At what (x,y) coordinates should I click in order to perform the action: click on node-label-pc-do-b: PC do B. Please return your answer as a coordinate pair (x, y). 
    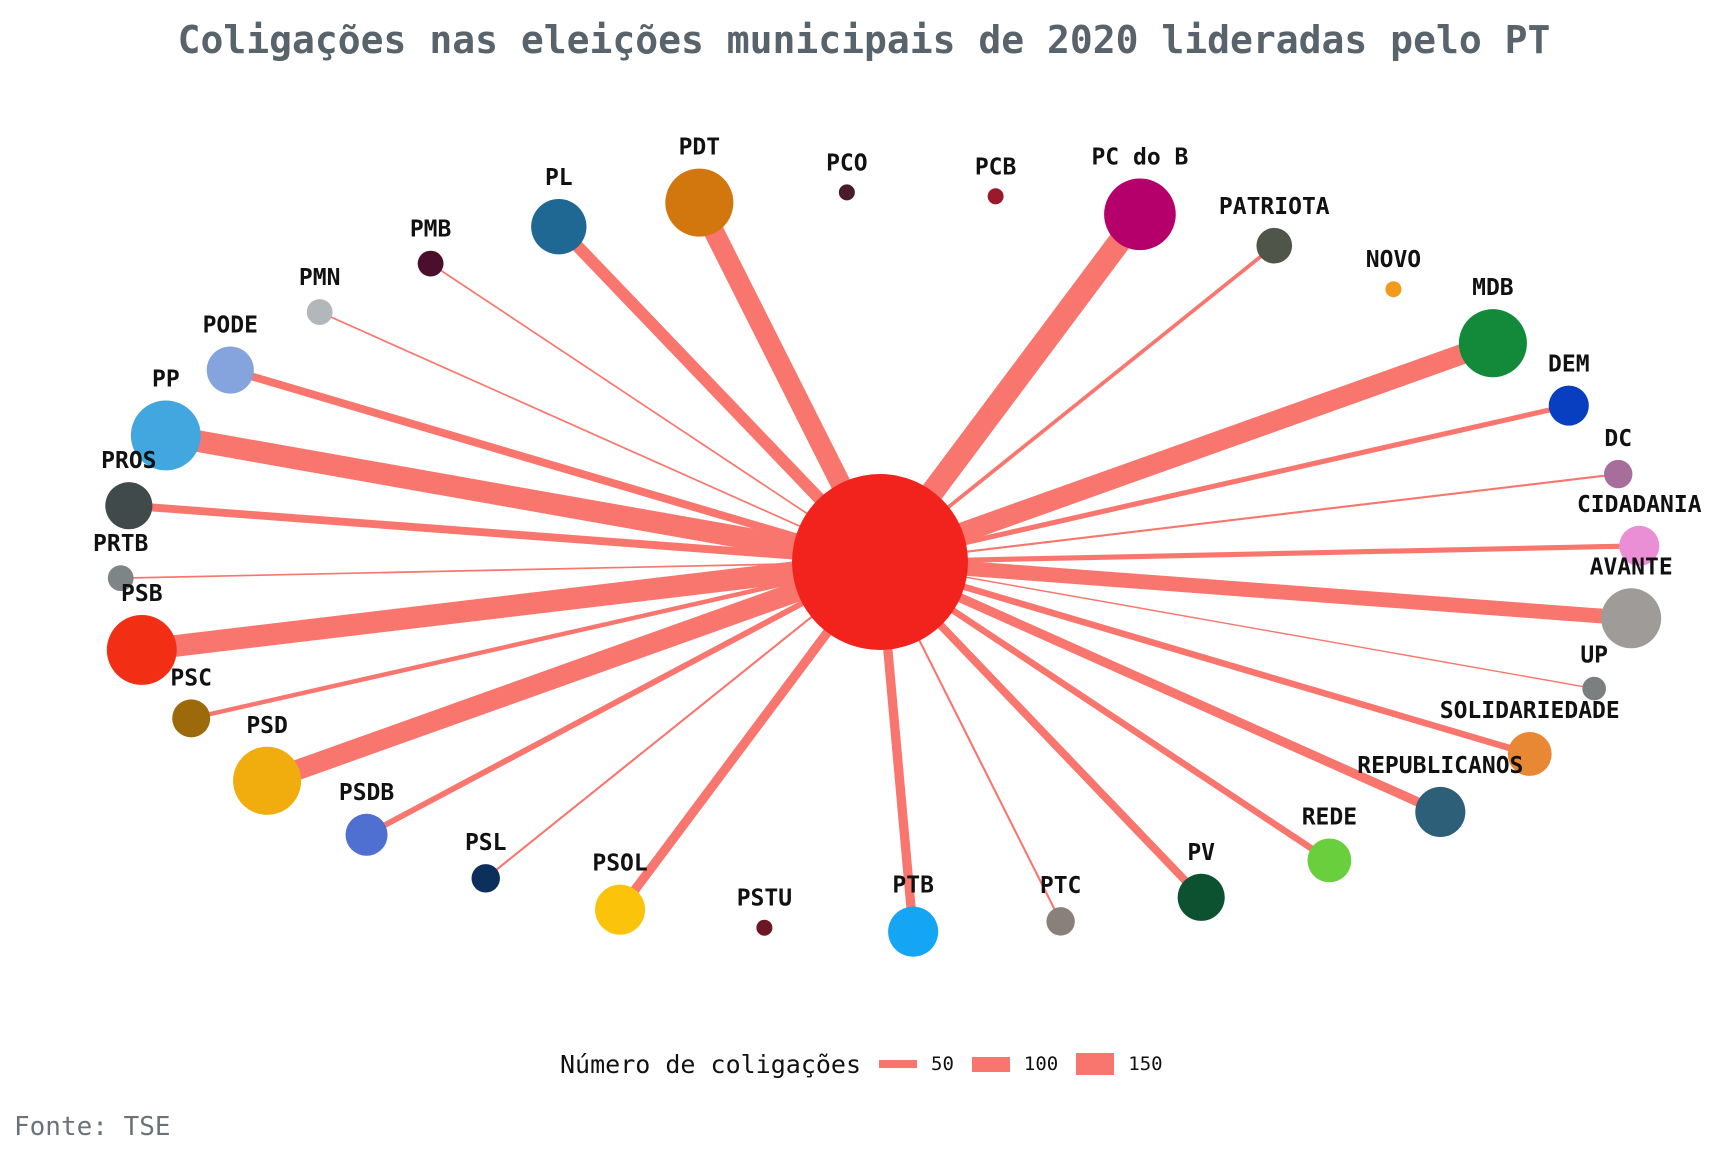
    Looking at the image, I should click on (1139, 157).